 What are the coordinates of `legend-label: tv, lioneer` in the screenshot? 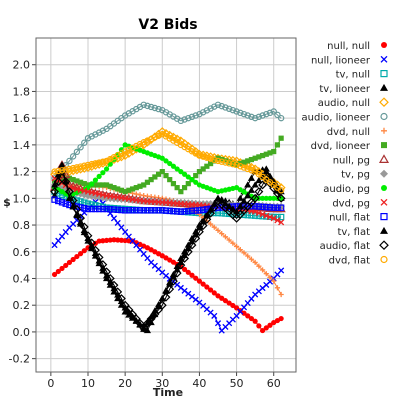 It's located at (345, 89).